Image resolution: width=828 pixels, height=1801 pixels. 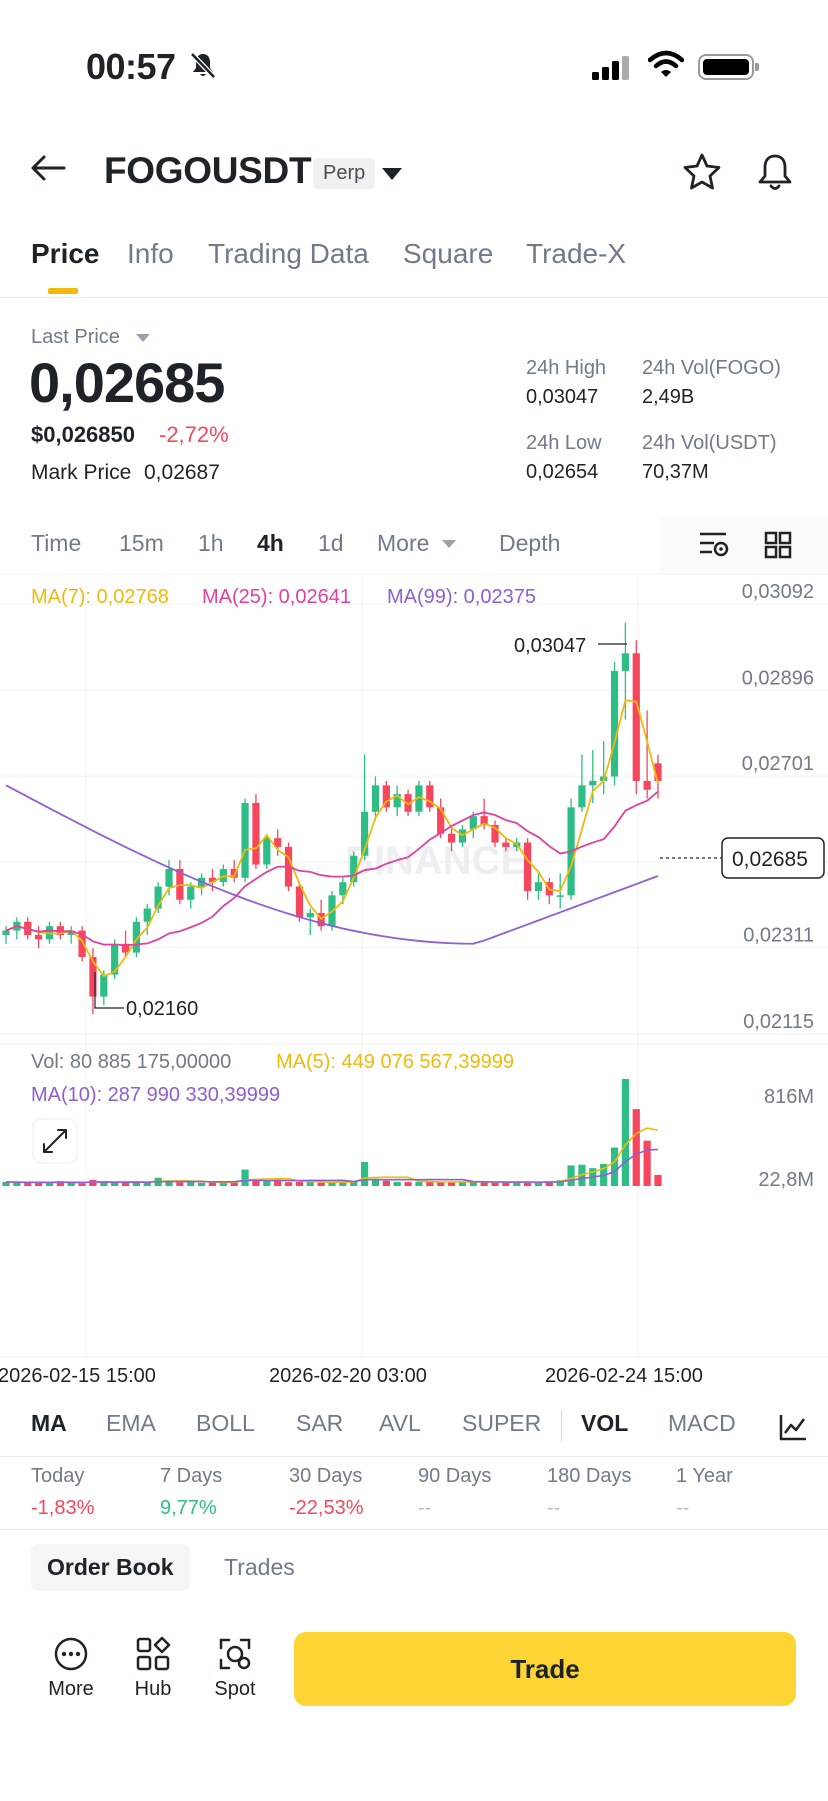 I want to click on indicator-settings-icon, so click(x=793, y=1427).